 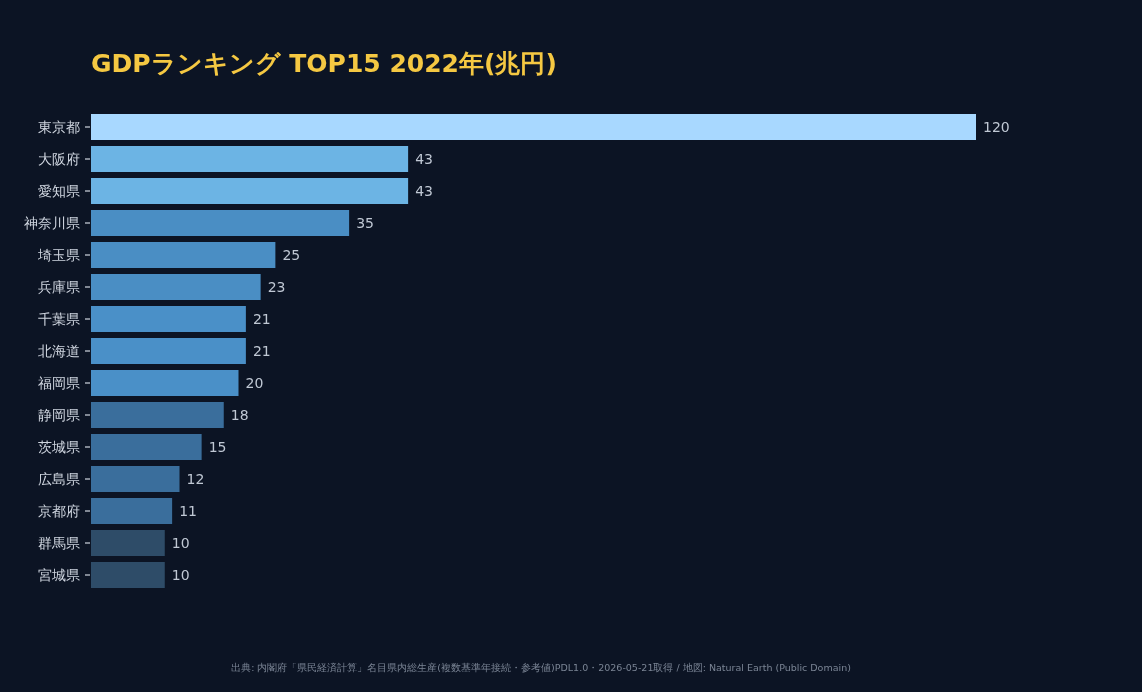 I want to click on data-label: 25, so click(x=291, y=255).